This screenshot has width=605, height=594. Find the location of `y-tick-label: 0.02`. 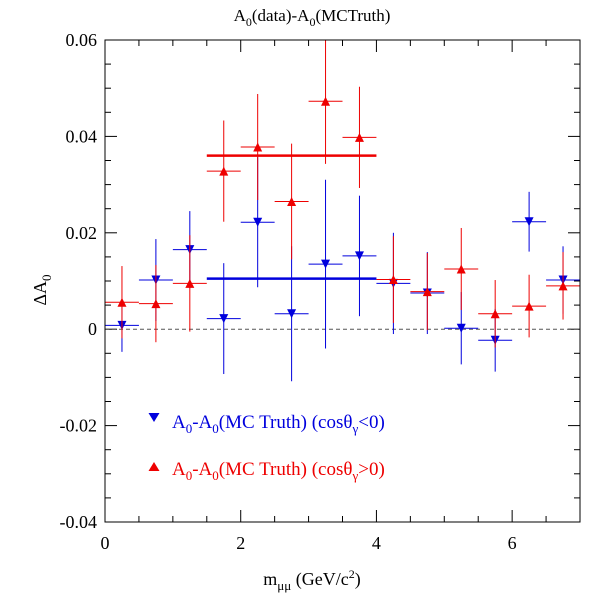

y-tick-label: 0.02 is located at coordinates (82, 233).